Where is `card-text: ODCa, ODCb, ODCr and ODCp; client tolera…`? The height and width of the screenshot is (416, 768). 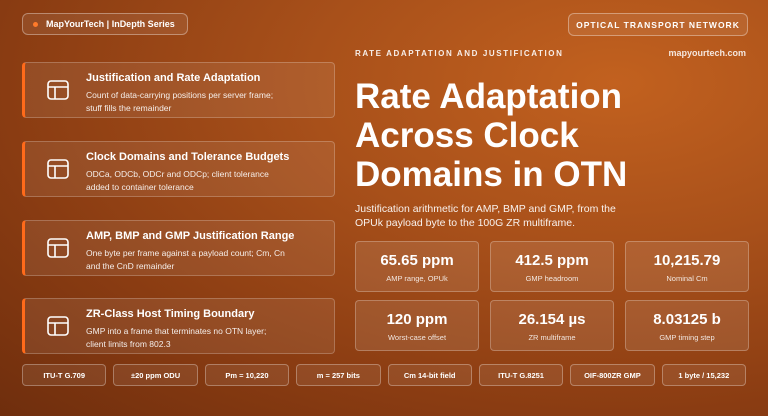
card-text: ODCa, ODCb, ODCr and ODCp; client tolera… is located at coordinates (177, 180).